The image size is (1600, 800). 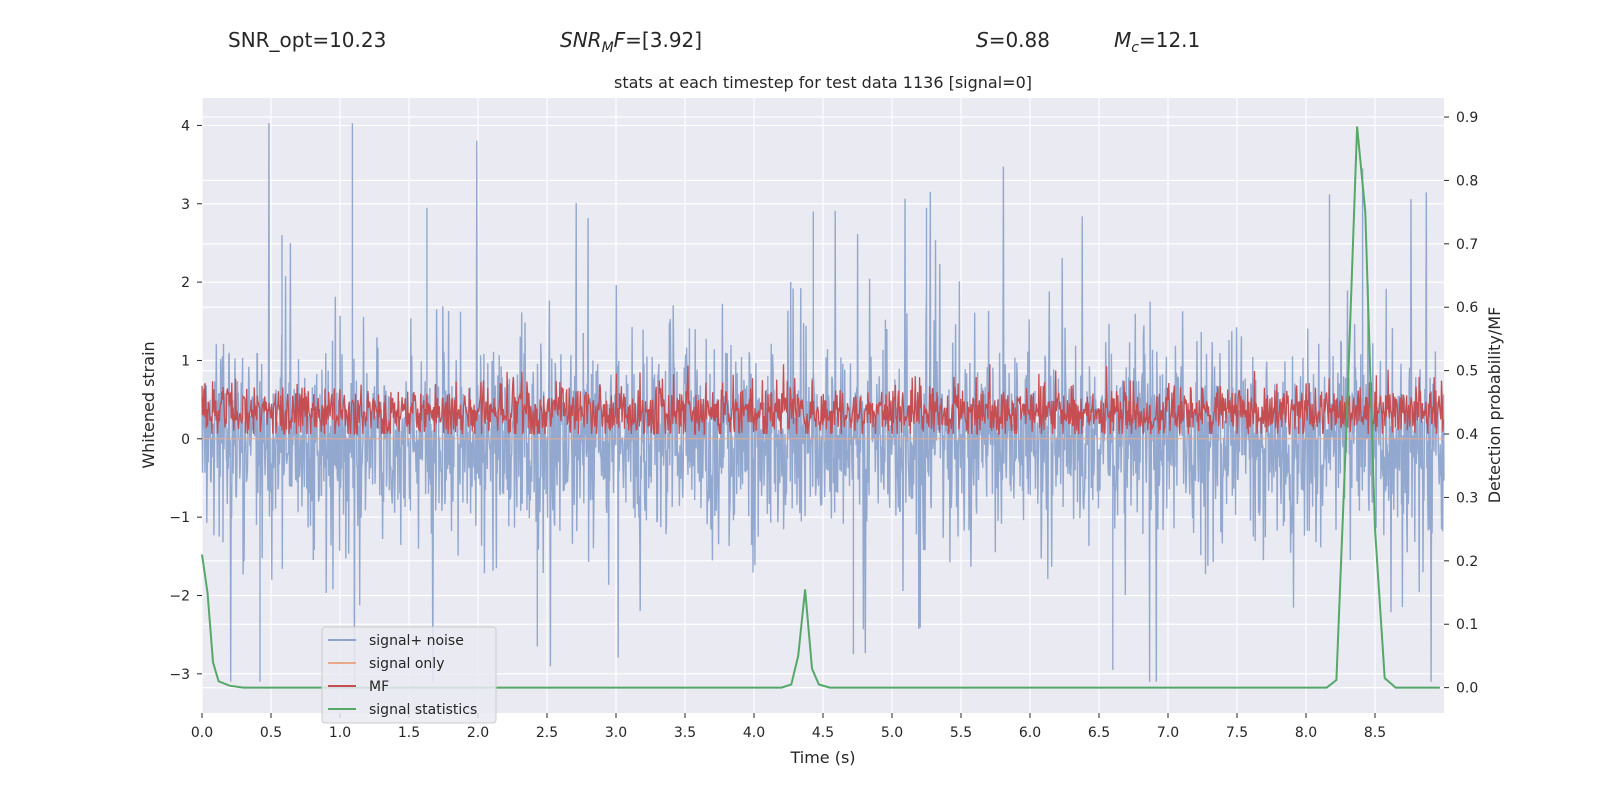 What do you see at coordinates (148, 404) in the screenshot?
I see `y-axis-label: Whitened strain` at bounding box center [148, 404].